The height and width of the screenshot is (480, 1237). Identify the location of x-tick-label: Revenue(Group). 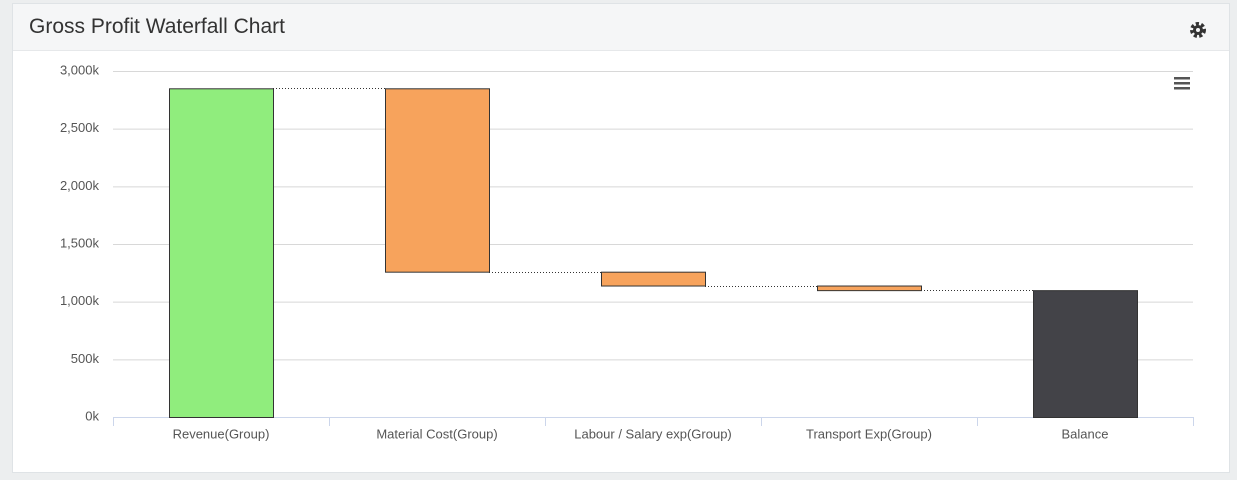
(221, 433).